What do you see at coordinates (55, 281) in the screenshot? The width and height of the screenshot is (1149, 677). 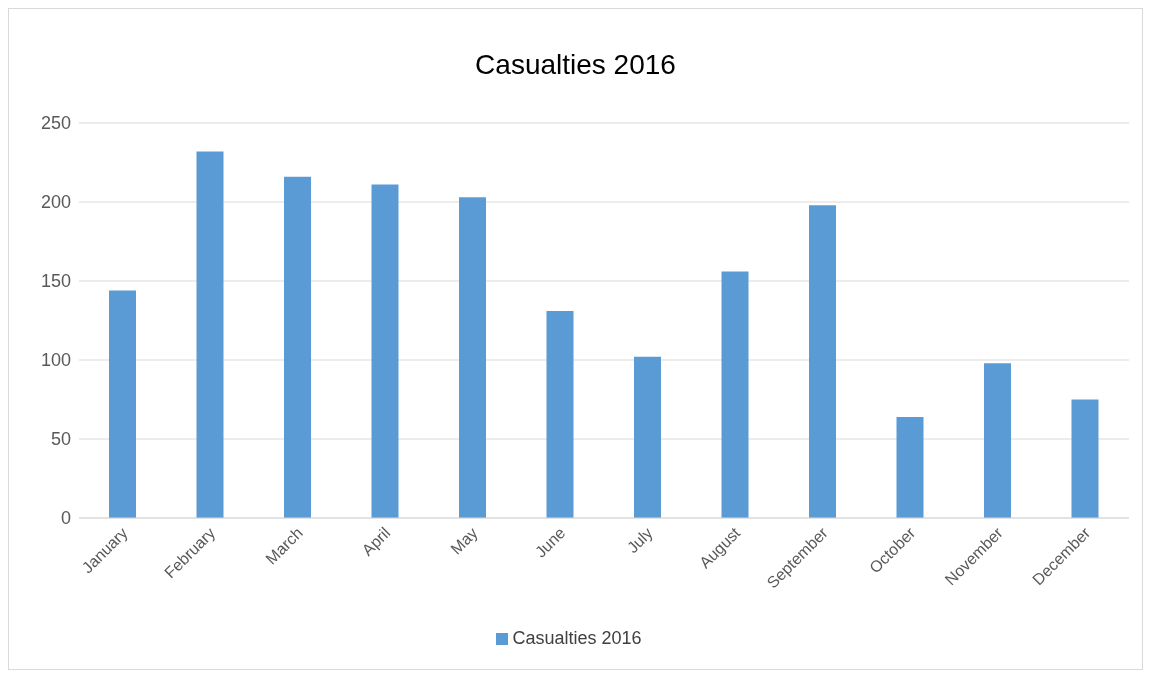 I see `y-tick-label: 150` at bounding box center [55, 281].